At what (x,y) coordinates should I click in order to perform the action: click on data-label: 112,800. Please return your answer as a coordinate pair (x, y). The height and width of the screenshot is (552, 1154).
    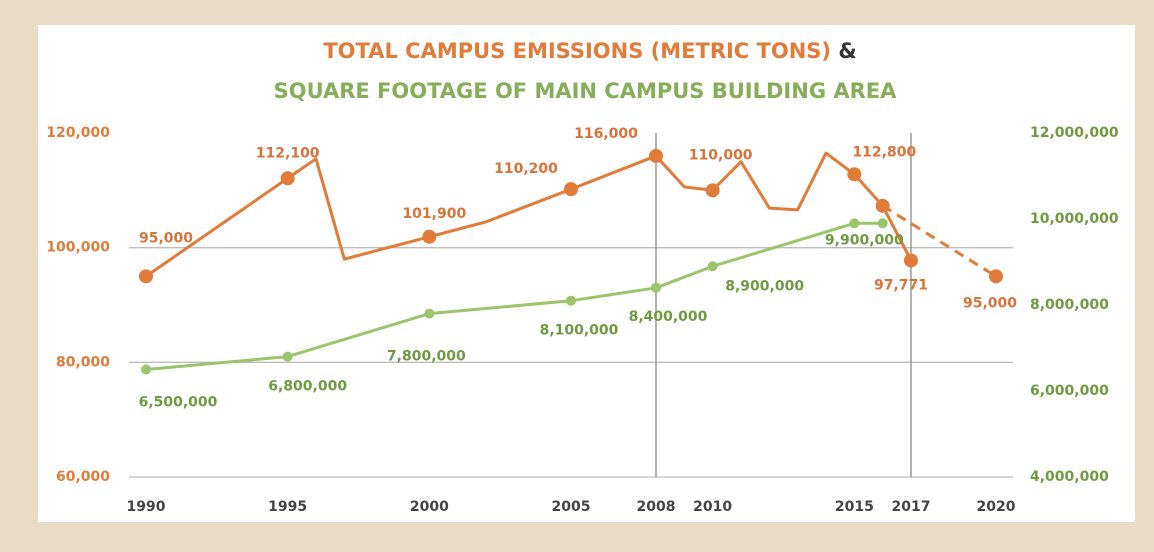
    Looking at the image, I should click on (884, 152).